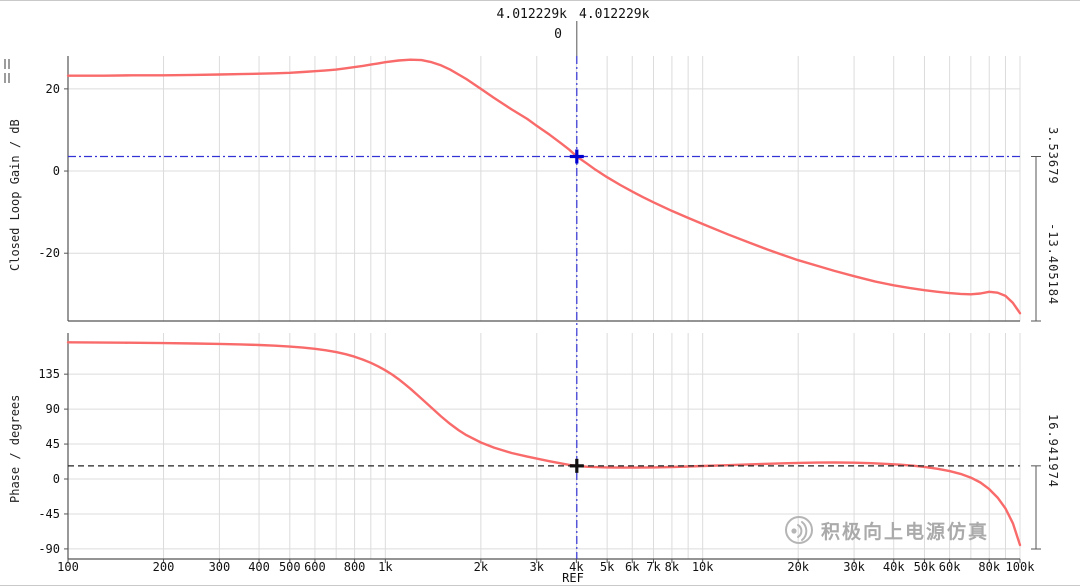  I want to click on phase-axis-title: Phase / degrees, so click(15, 448).